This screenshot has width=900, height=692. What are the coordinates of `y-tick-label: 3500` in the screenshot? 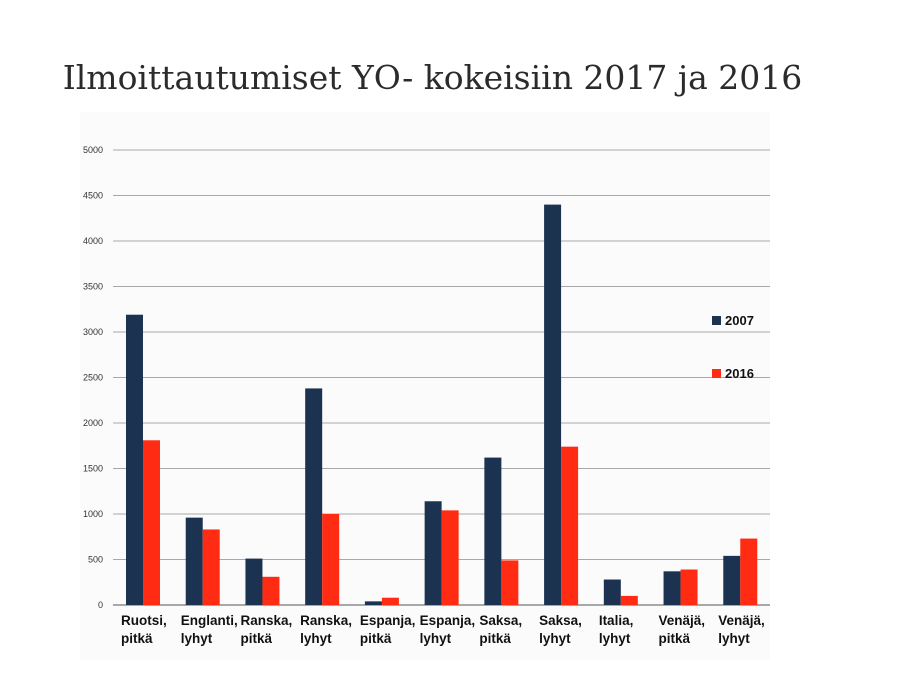 It's located at (93, 287).